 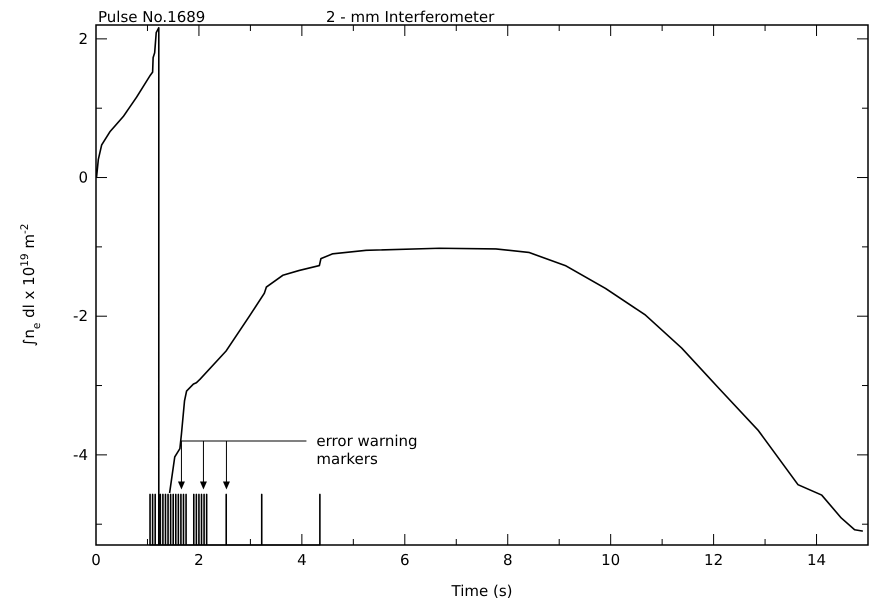 What do you see at coordinates (405, 560) in the screenshot?
I see `x-tick-label: 6` at bounding box center [405, 560].